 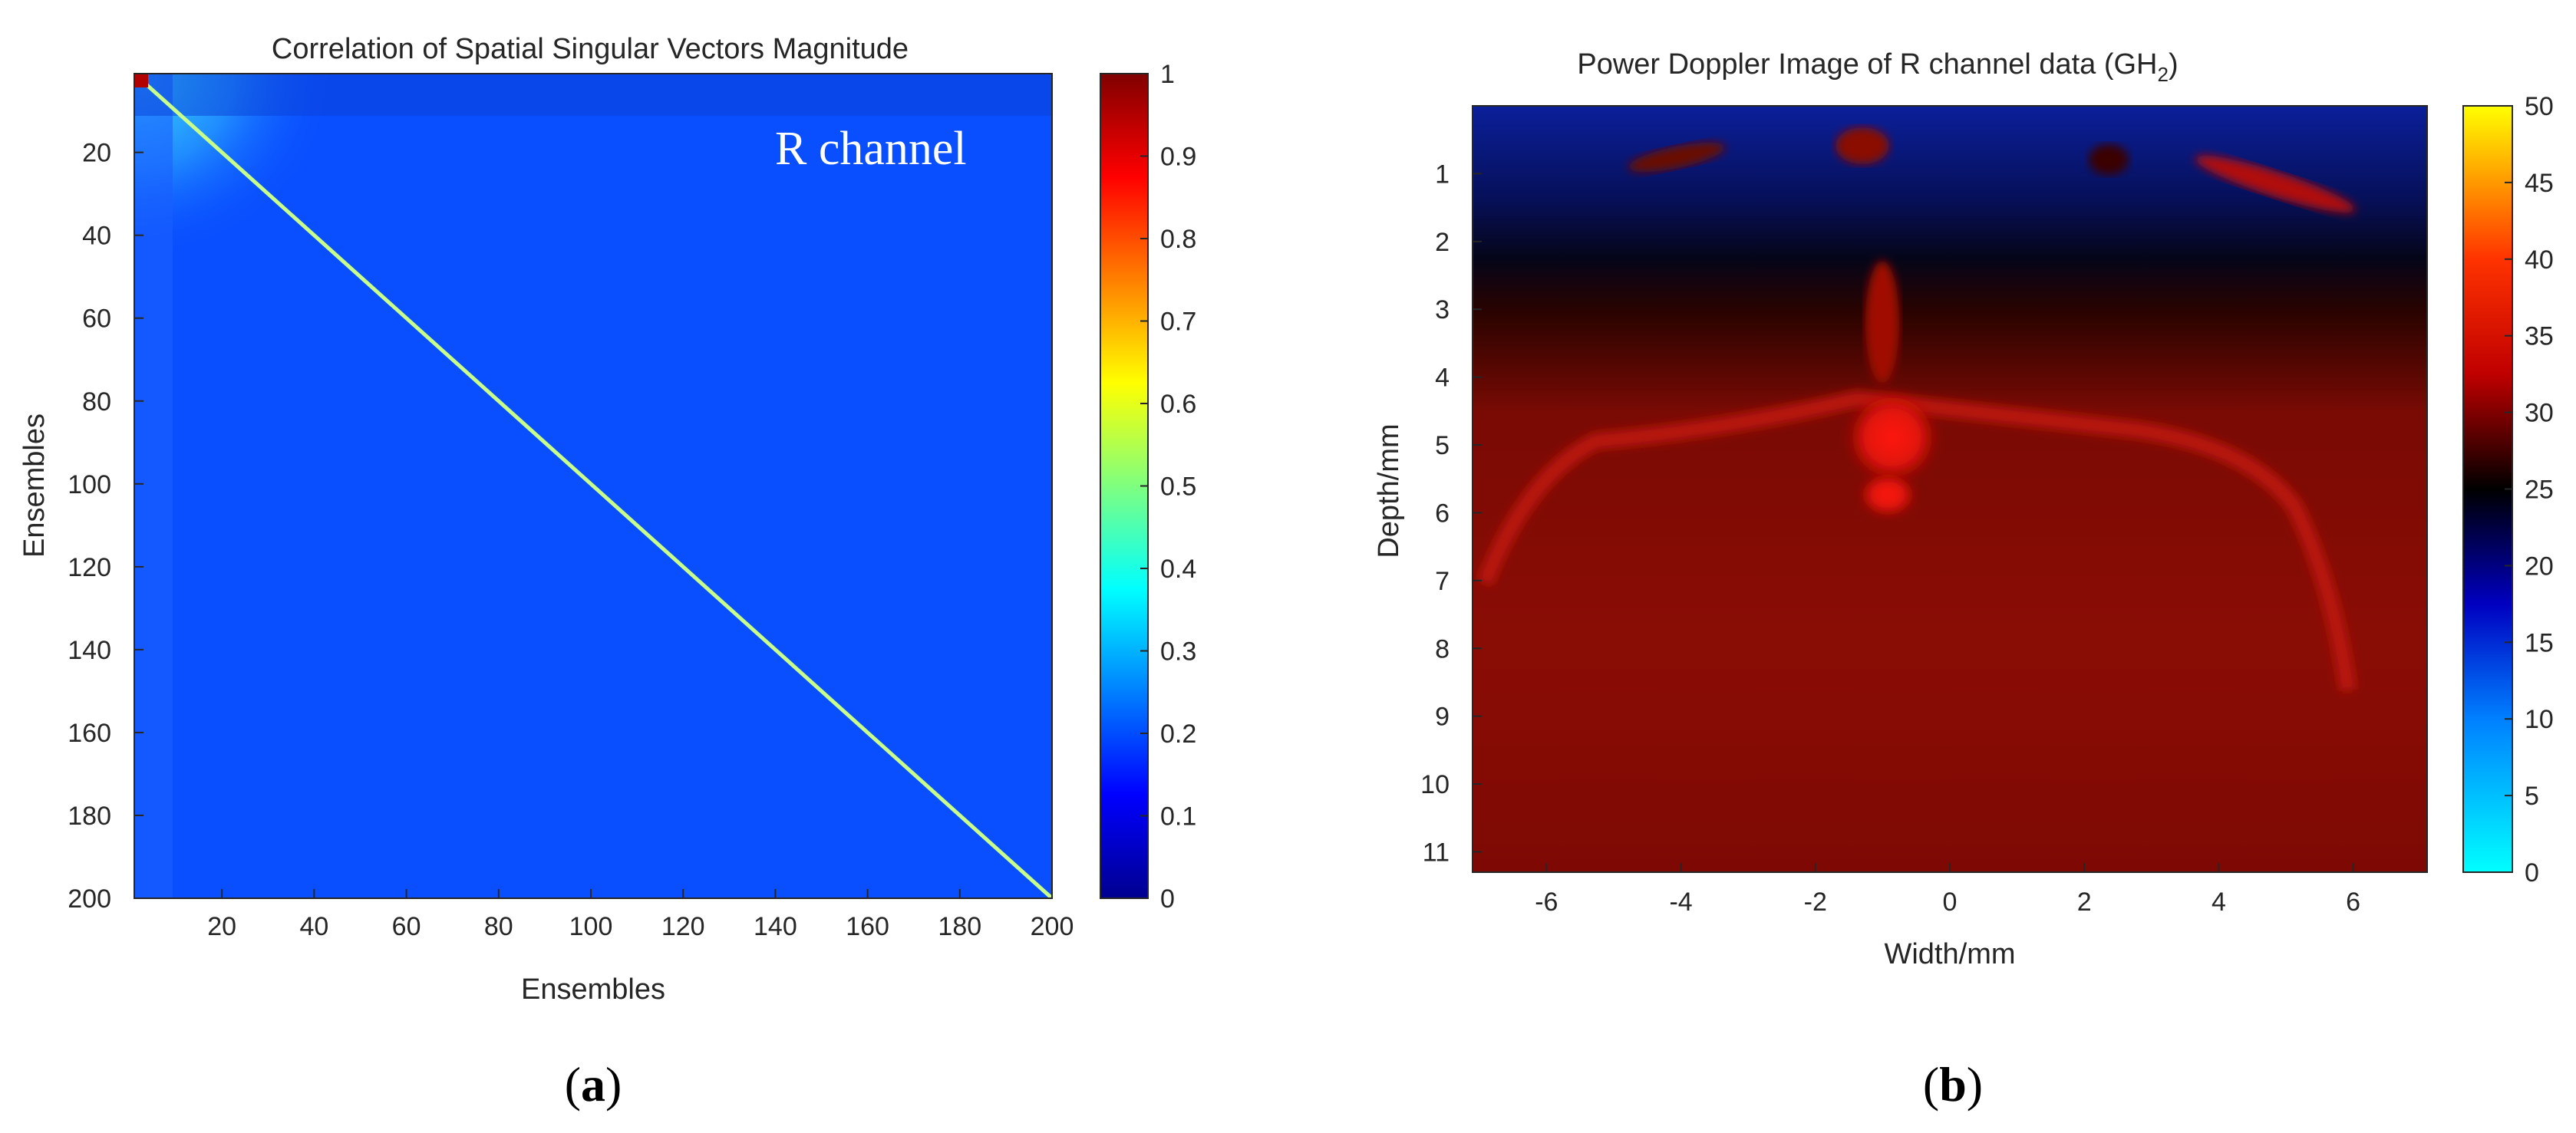 What do you see at coordinates (1451, 513) in the screenshot?
I see `chart-b-y-ticks: 1 2 3 4 5 6 7 8 9 10 11` at bounding box center [1451, 513].